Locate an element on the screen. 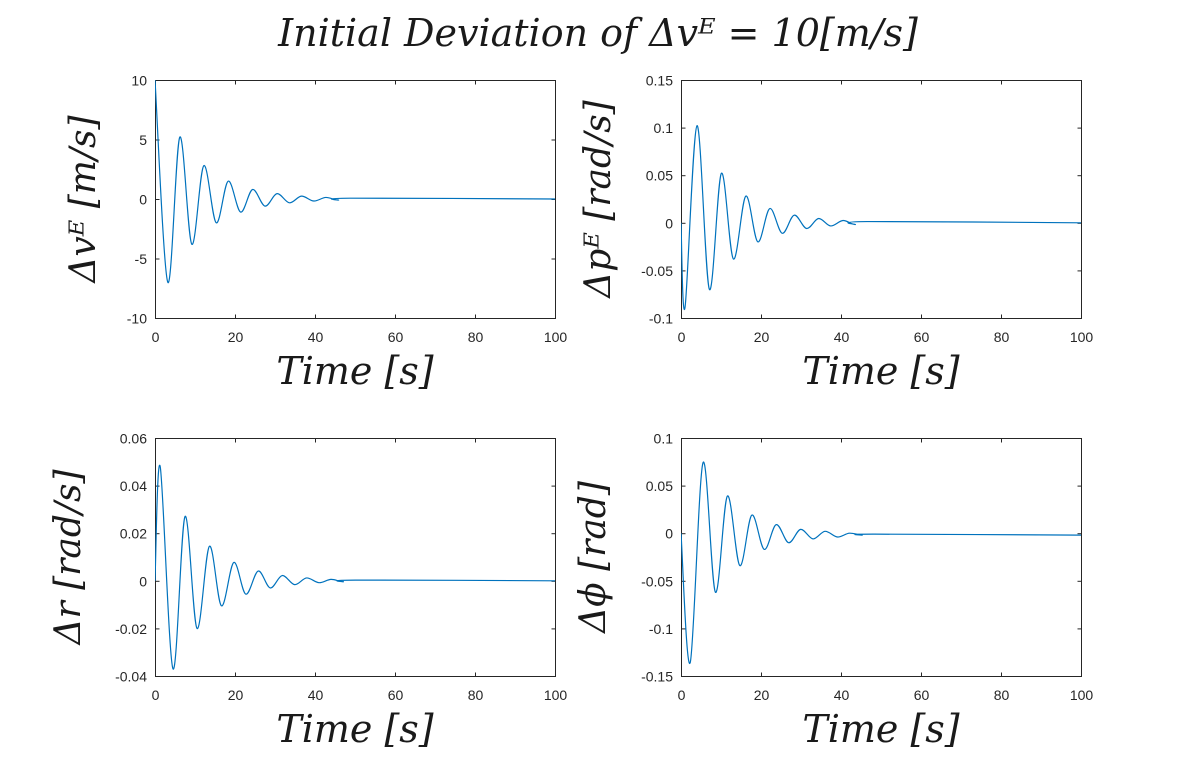 The image size is (1196, 777). y-tick-label: -5 is located at coordinates (141, 259).